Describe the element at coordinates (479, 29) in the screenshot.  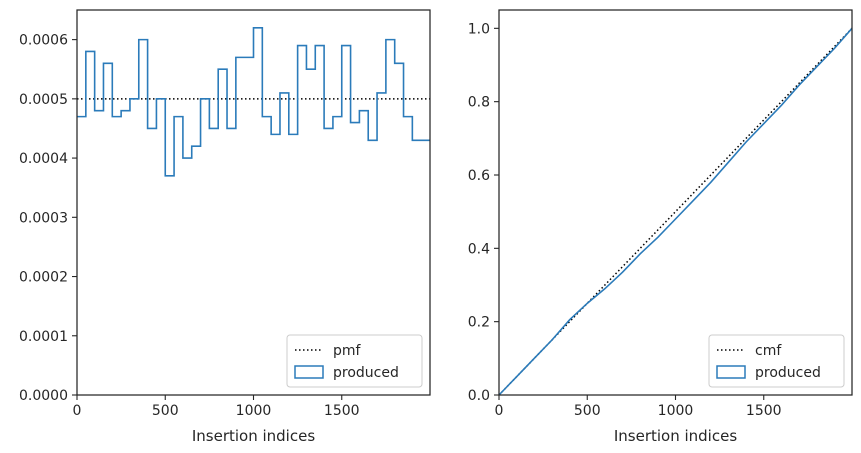
I see `y-tick-label: 1.0` at that location.